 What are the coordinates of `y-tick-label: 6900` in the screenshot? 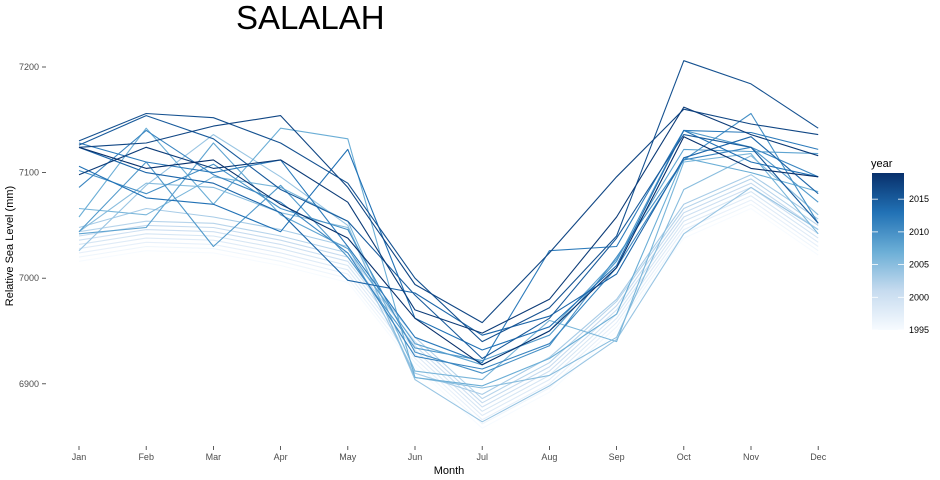 It's located at (29, 384).